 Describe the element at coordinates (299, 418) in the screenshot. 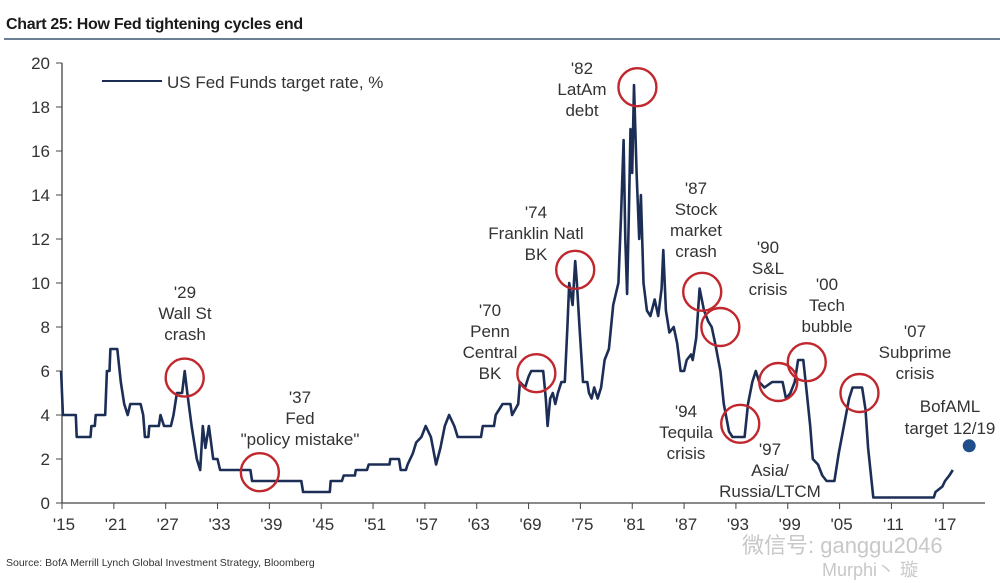

I see `annotation-label: Fed` at that location.